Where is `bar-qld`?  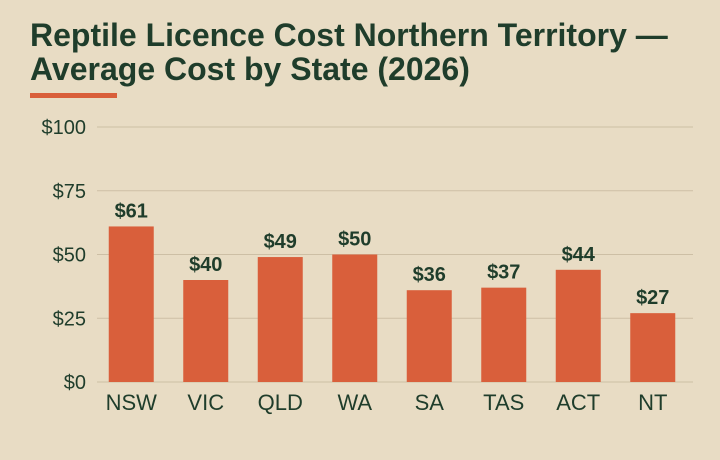
bar-qld is located at coordinates (280, 319).